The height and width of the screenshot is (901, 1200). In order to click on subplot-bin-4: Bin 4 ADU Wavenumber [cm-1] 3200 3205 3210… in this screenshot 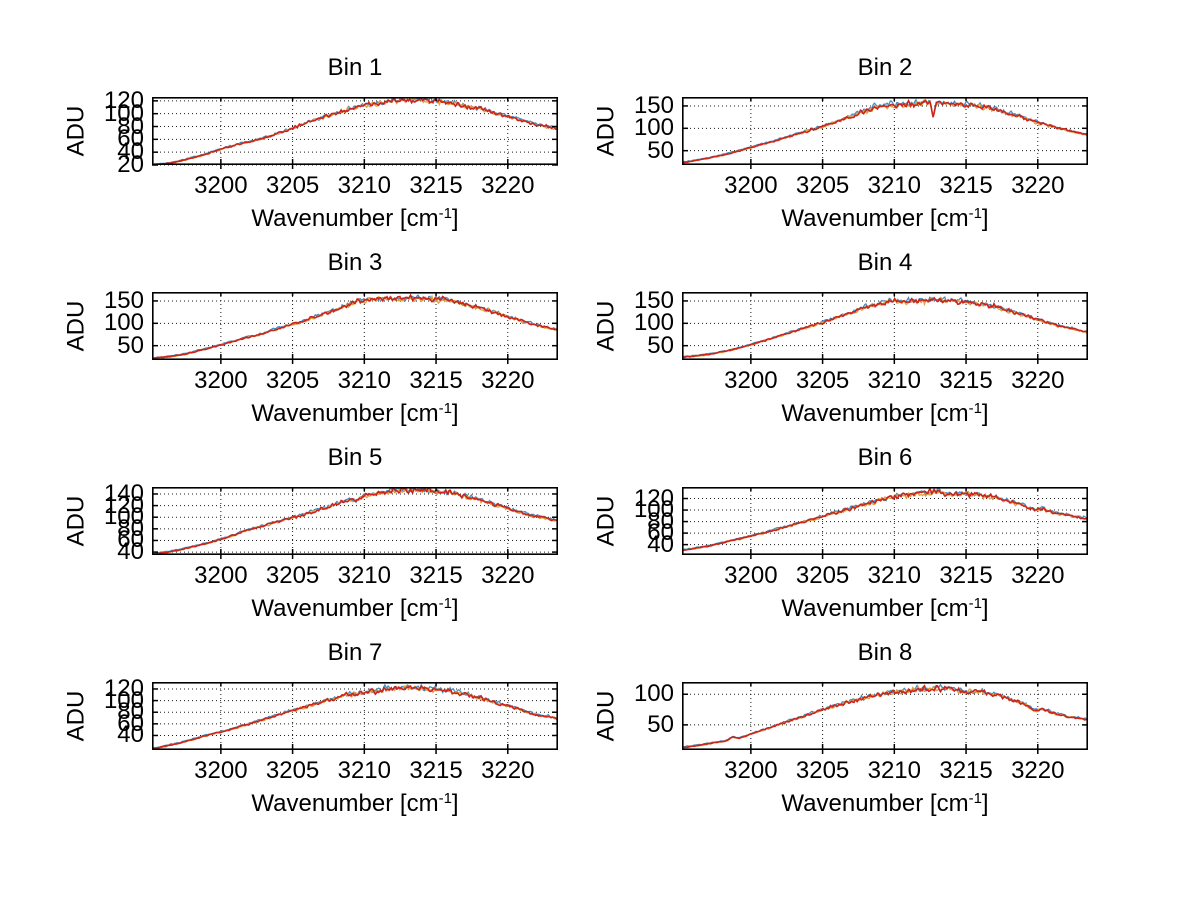, I will do `click(830, 344)`.